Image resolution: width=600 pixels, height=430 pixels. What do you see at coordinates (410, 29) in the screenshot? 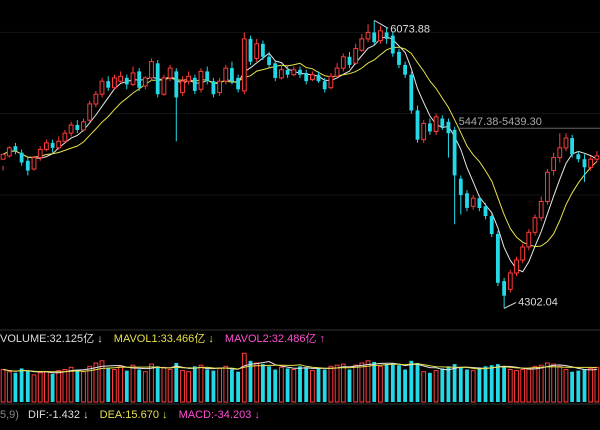
I see `high-price-label: 6073.88` at bounding box center [410, 29].